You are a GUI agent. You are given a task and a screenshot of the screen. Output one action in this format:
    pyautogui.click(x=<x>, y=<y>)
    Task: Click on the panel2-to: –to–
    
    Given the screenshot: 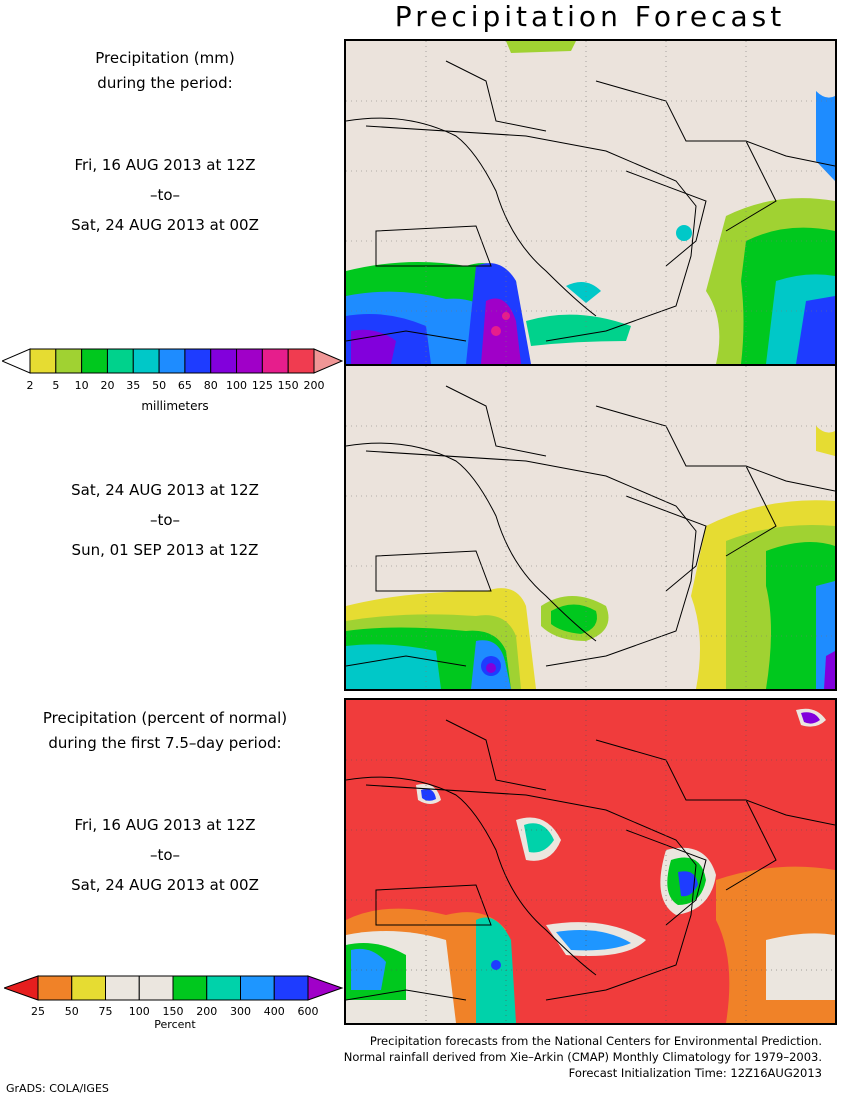 What is the action you would take?
    pyautogui.click(x=165, y=520)
    